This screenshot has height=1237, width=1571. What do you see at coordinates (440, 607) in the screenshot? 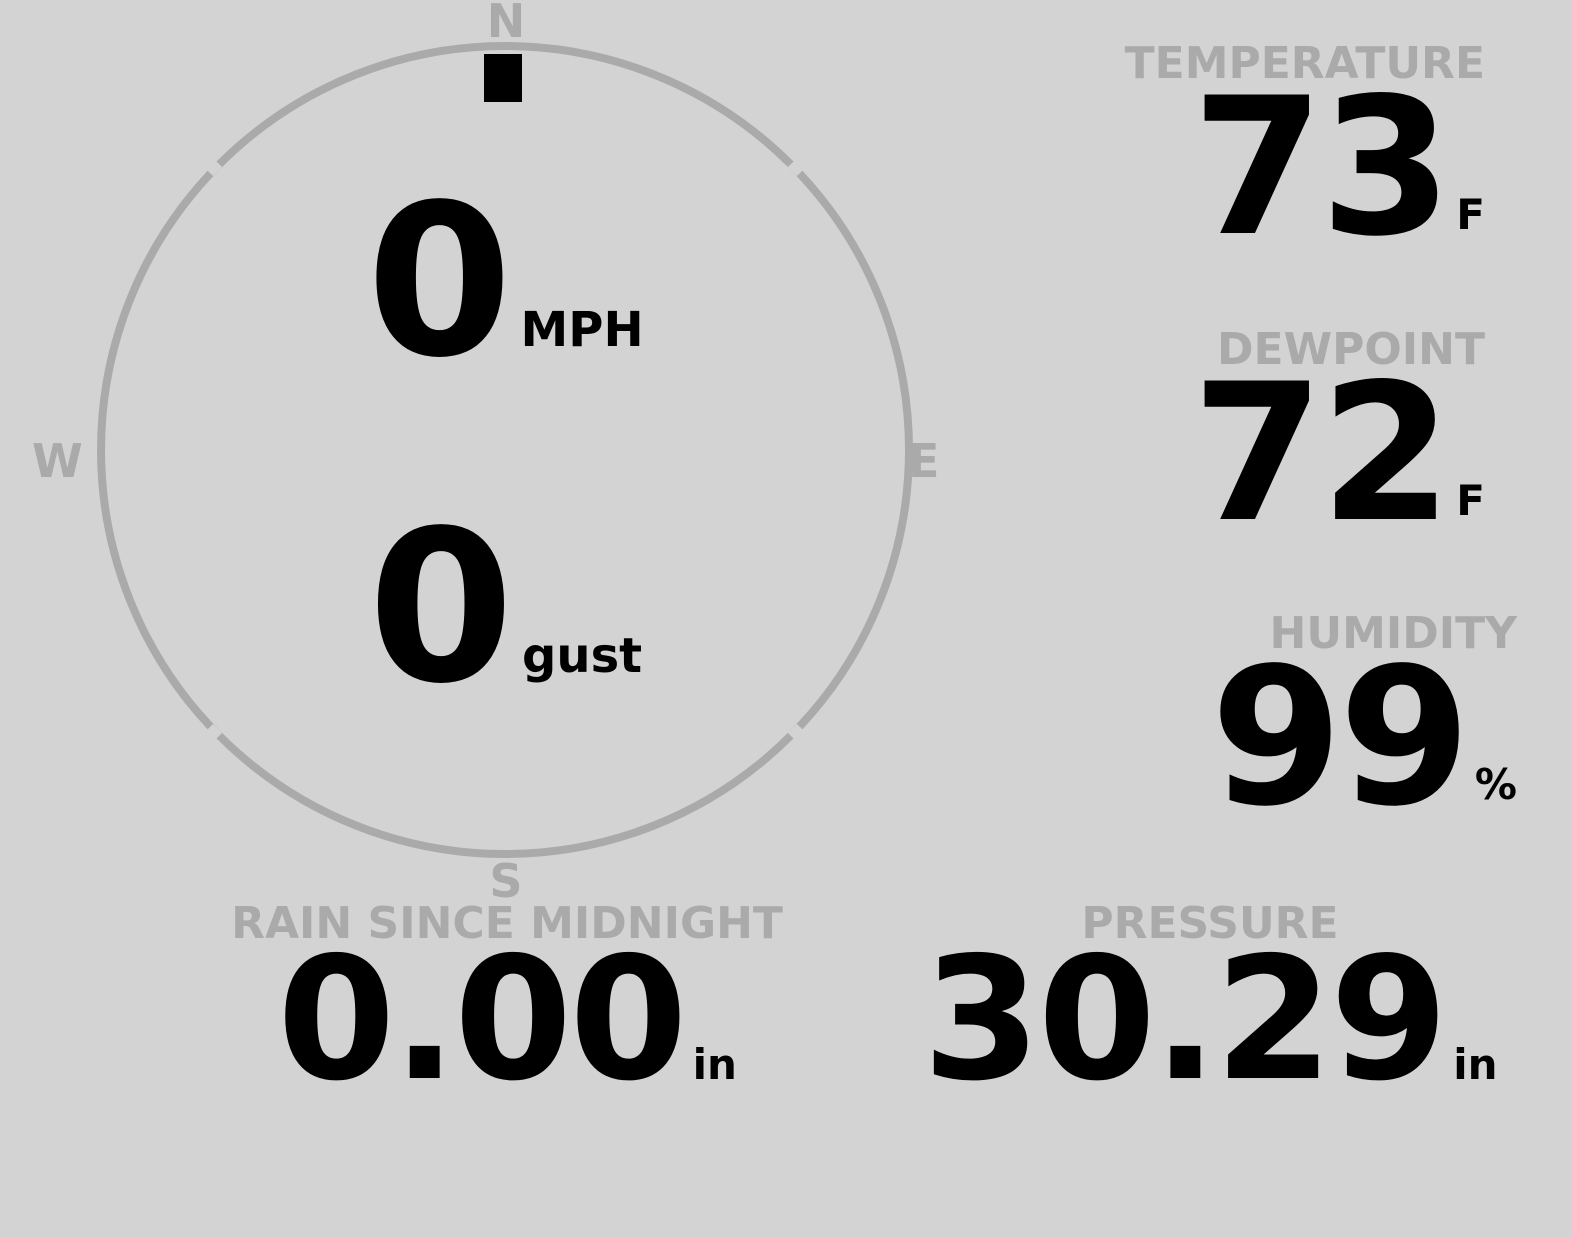
I see `wind-gust-value: 0` at bounding box center [440, 607].